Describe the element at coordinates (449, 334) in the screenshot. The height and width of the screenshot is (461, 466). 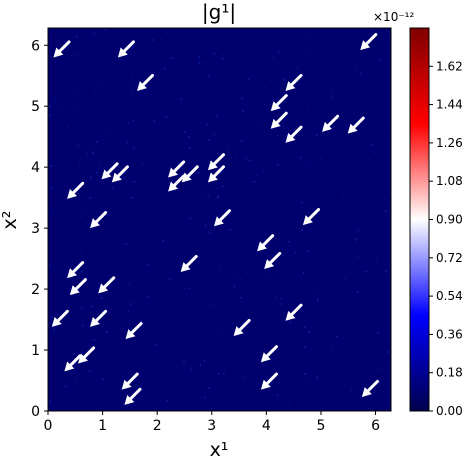
I see `colorbar-tick-label: 0.36` at that location.